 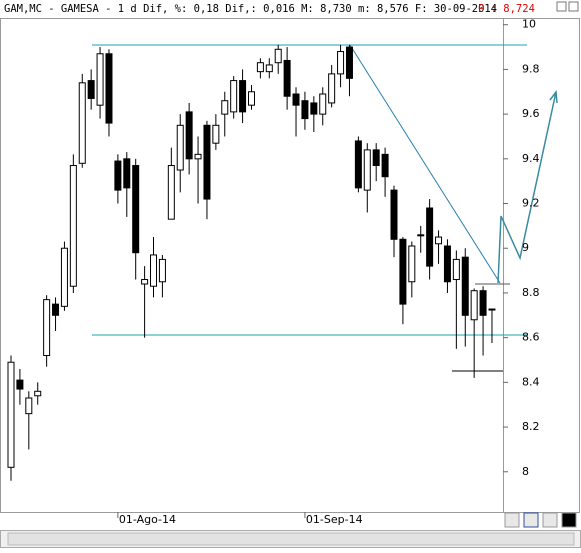 What do you see at coordinates (531, 113) in the screenshot?
I see `y-tick-label: 9.6` at bounding box center [531, 113].